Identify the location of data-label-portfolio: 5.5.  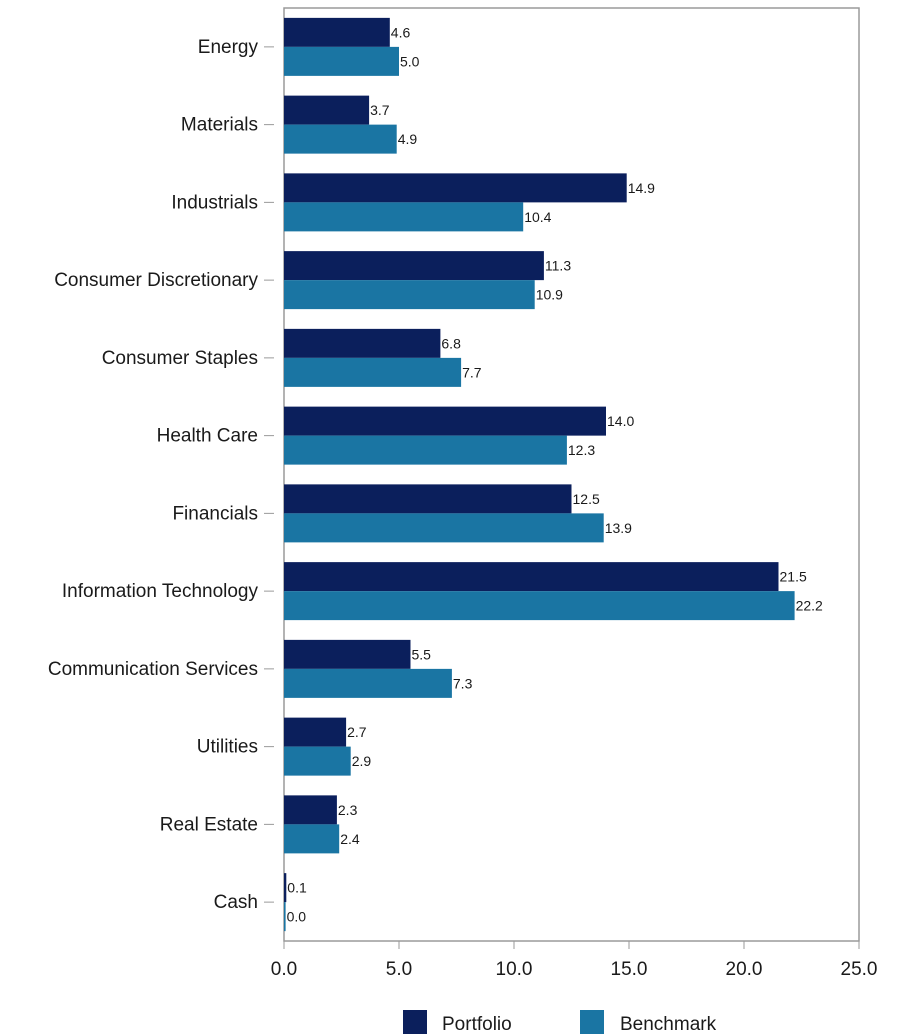
(422, 654).